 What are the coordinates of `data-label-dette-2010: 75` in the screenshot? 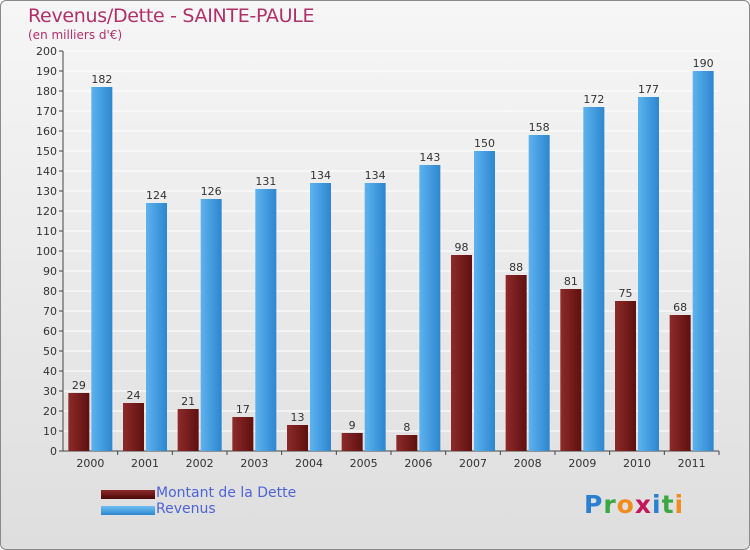 It's located at (626, 293).